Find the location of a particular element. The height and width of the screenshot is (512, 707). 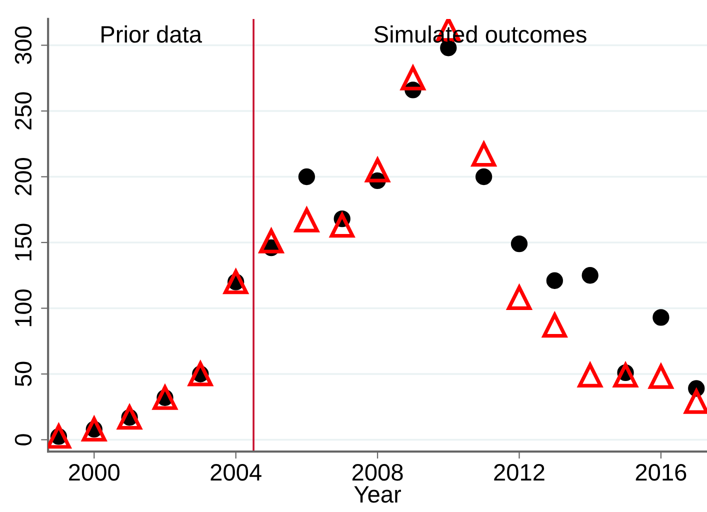

annotation: Prior data is located at coordinates (152, 34).